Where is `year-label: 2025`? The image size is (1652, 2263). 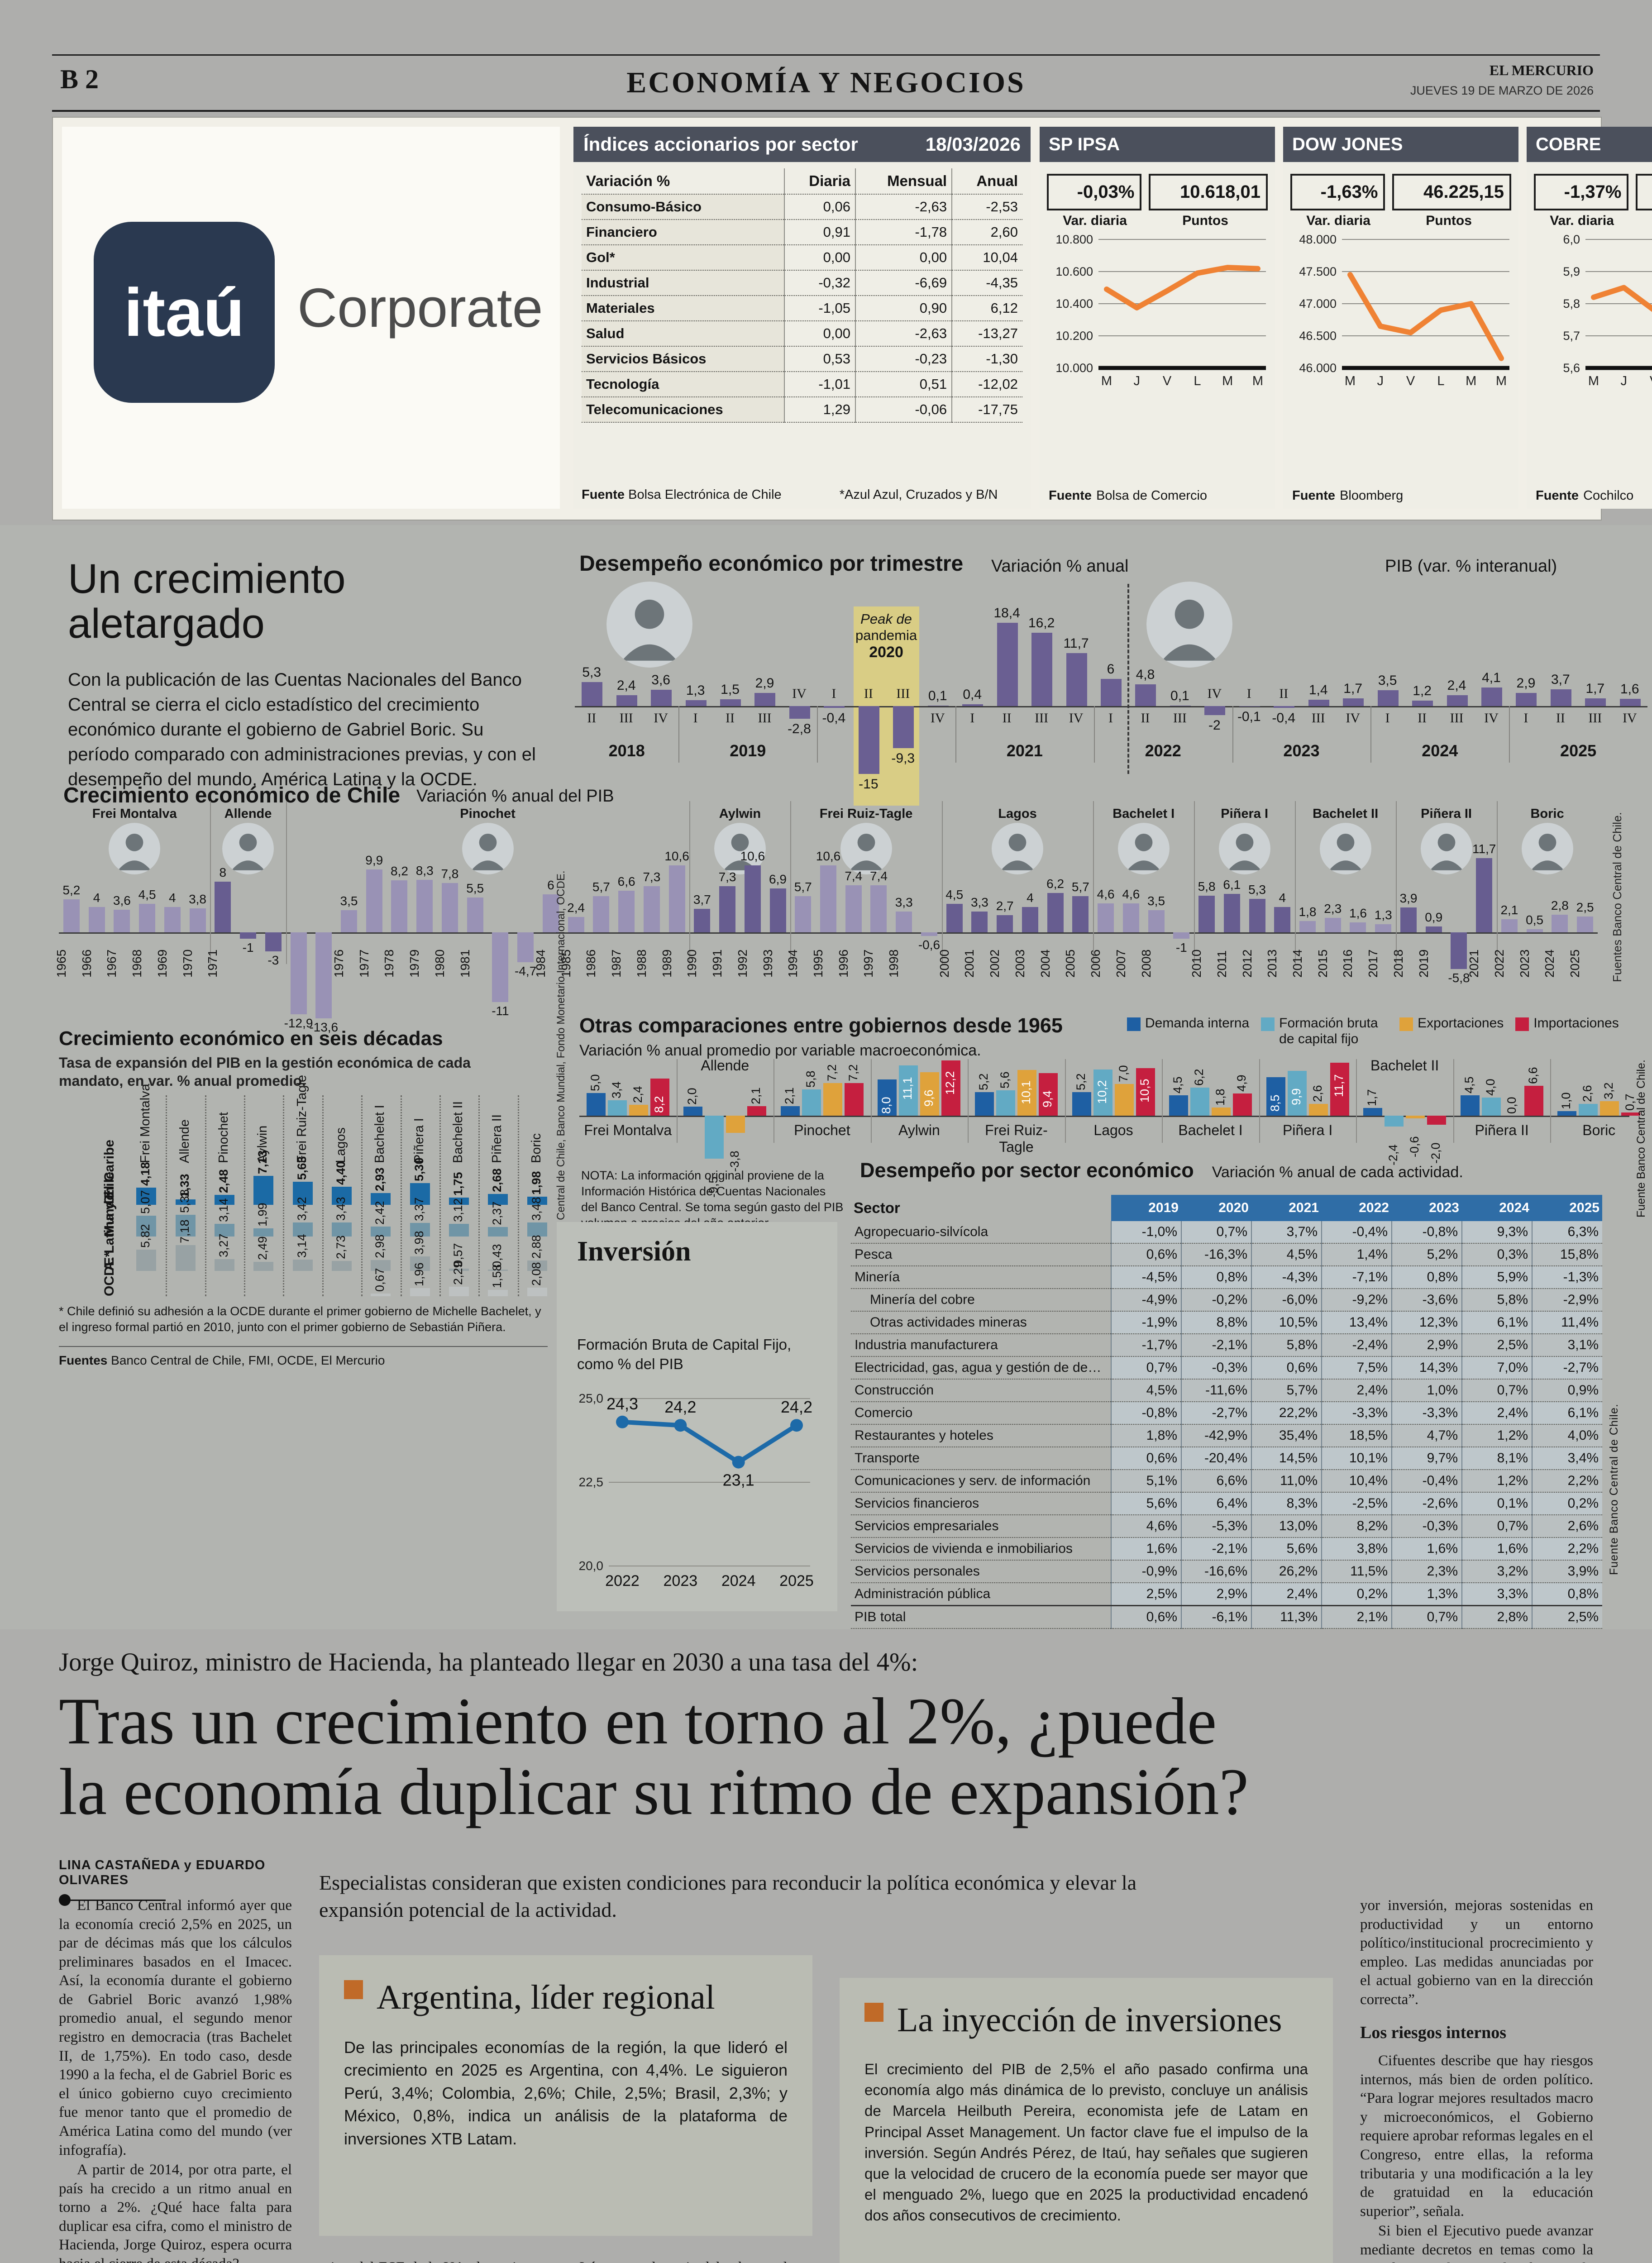 year-label: 2025 is located at coordinates (1575, 963).